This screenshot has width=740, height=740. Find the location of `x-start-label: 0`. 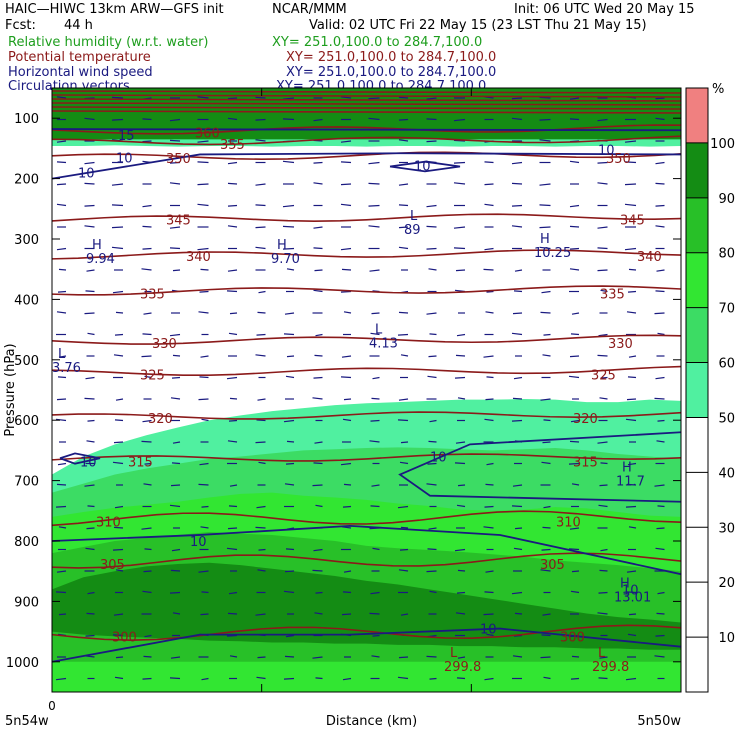

x-start-label: 0 is located at coordinates (52, 706).